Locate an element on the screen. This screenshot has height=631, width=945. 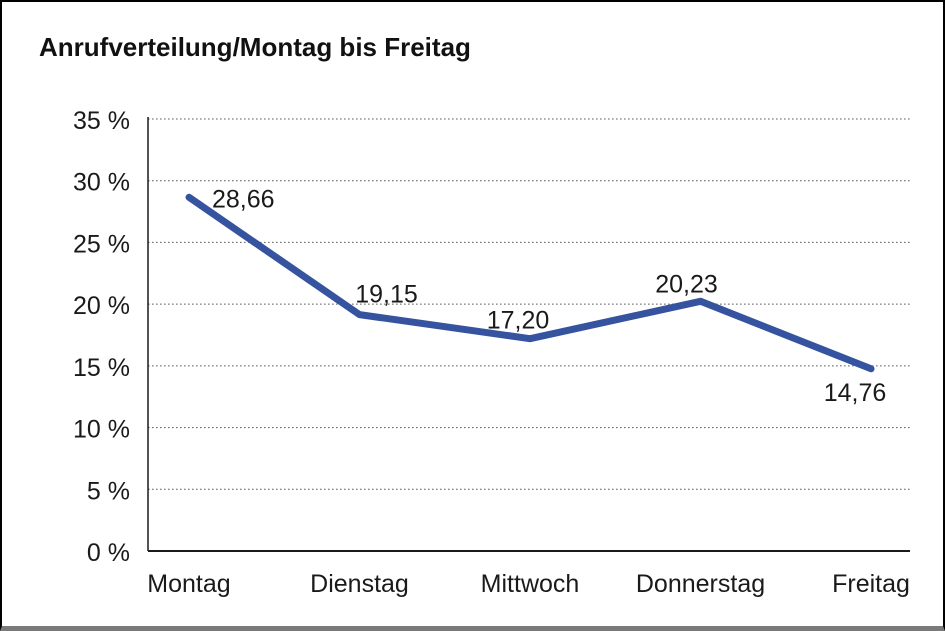
y-axis-tick-label: 5 % is located at coordinates (108, 491).